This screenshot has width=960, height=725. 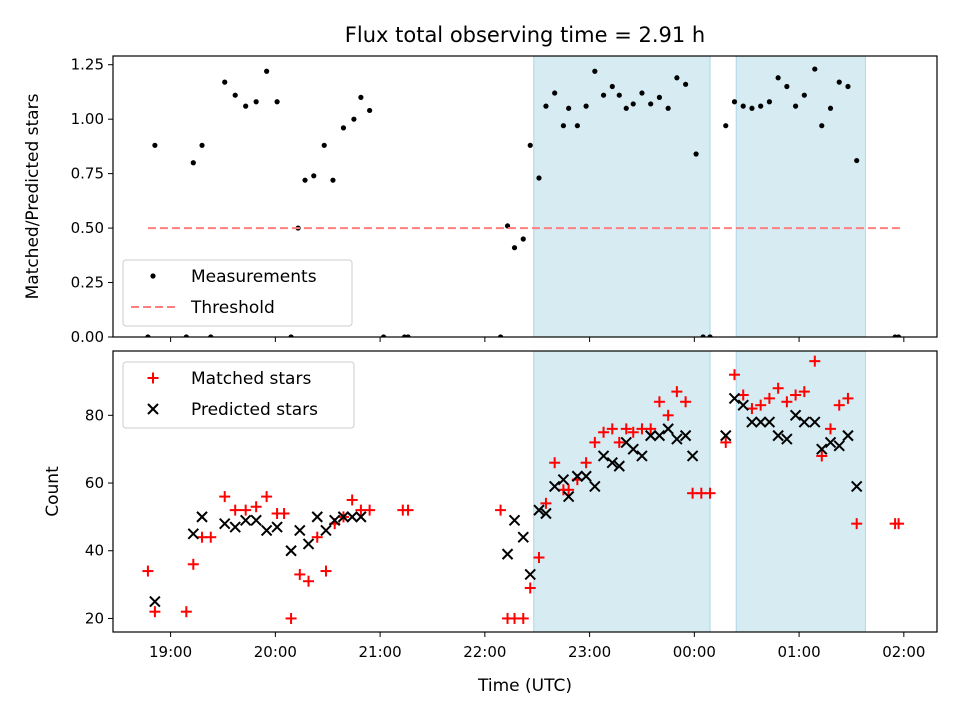 I want to click on x-tick-label: 23:00, so click(x=589, y=652).